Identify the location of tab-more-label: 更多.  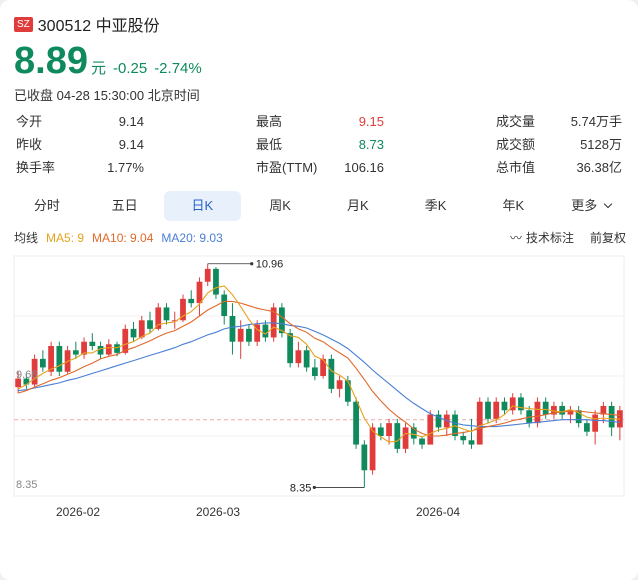
(584, 205).